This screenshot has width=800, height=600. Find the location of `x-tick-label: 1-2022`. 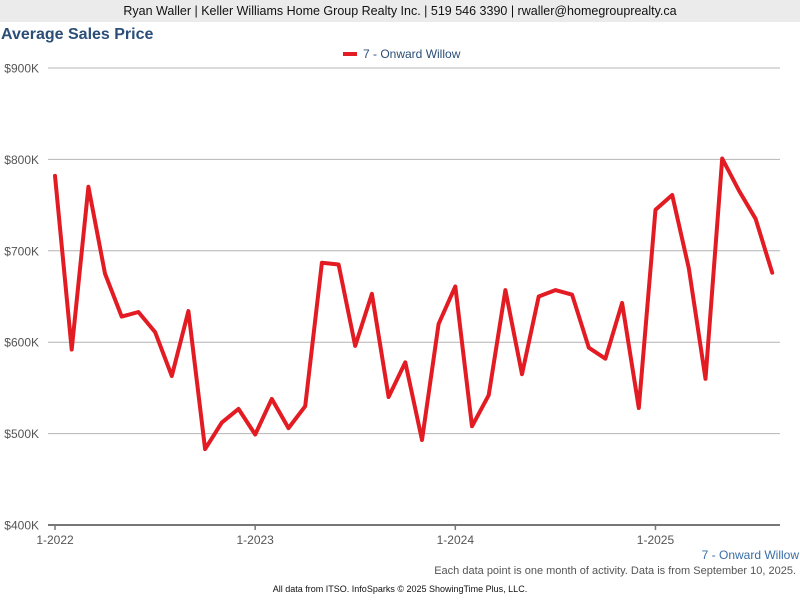

x-tick-label: 1-2022 is located at coordinates (55, 540).